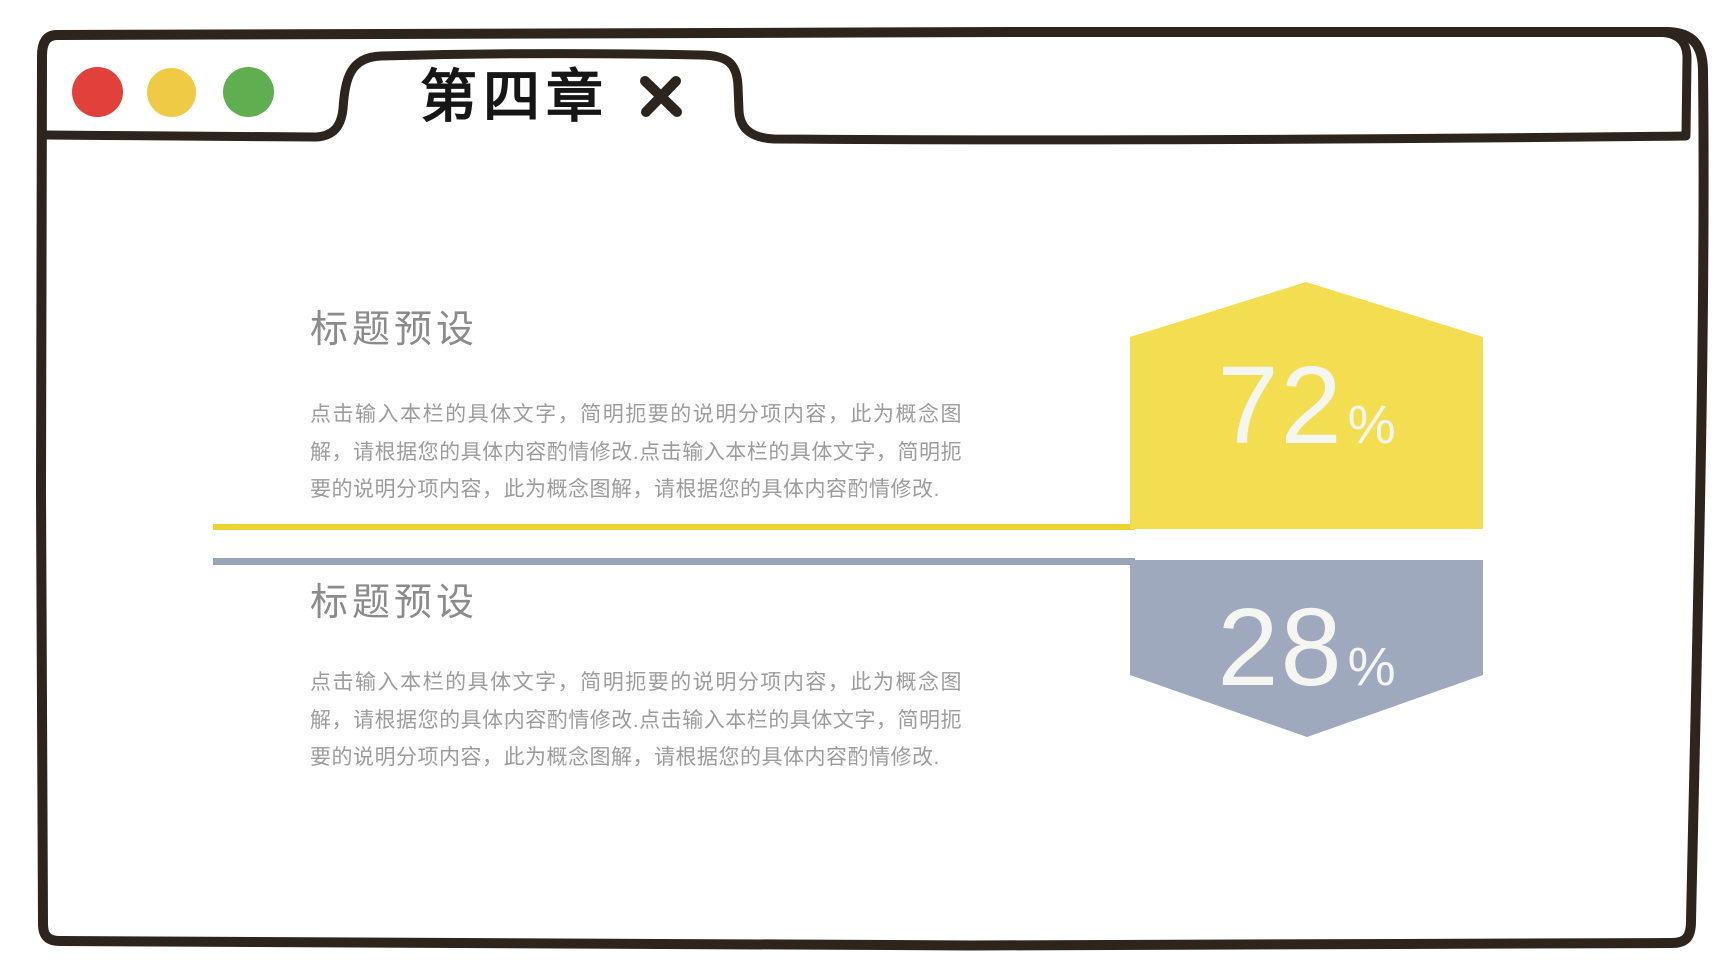 This screenshot has width=1728, height=972. I want to click on section1-accent-rule, so click(674, 527).